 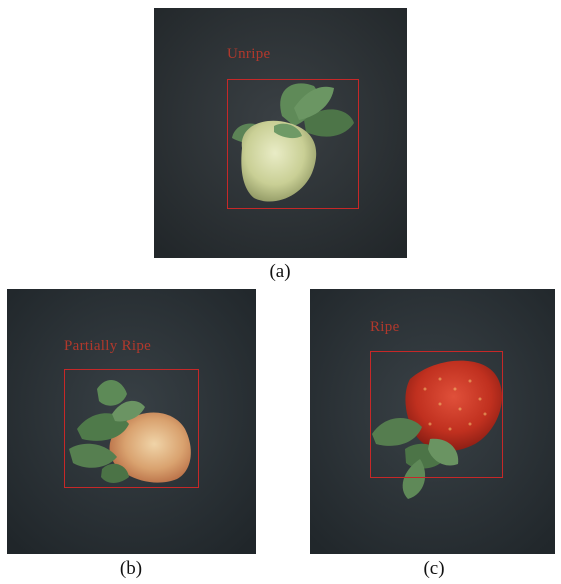 I want to click on detection-label-unripe: Unripe, so click(x=249, y=54).